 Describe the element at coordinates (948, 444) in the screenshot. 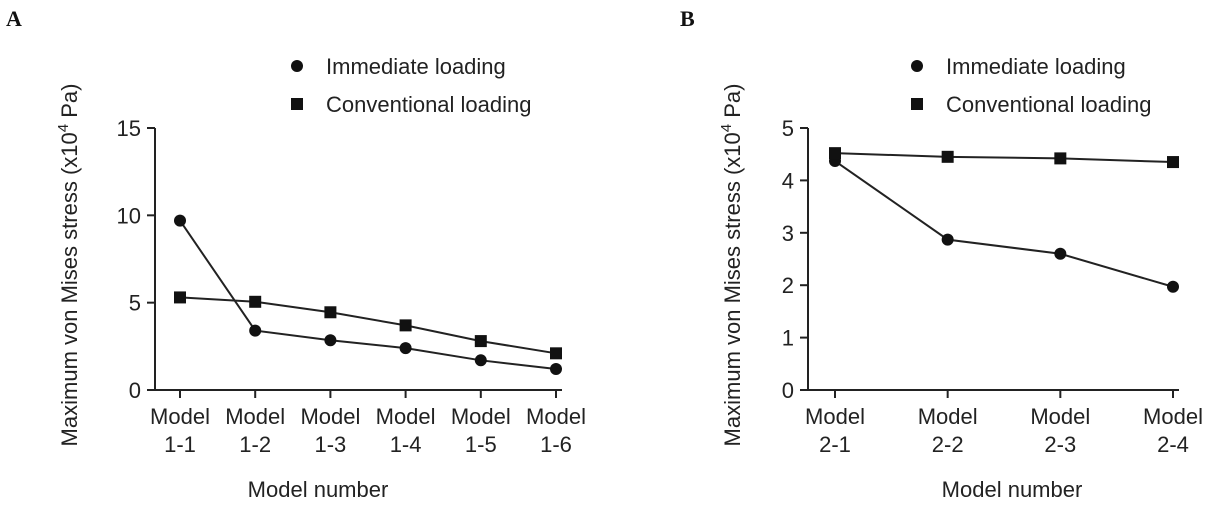

I see `x-tick-label: 2-2` at that location.